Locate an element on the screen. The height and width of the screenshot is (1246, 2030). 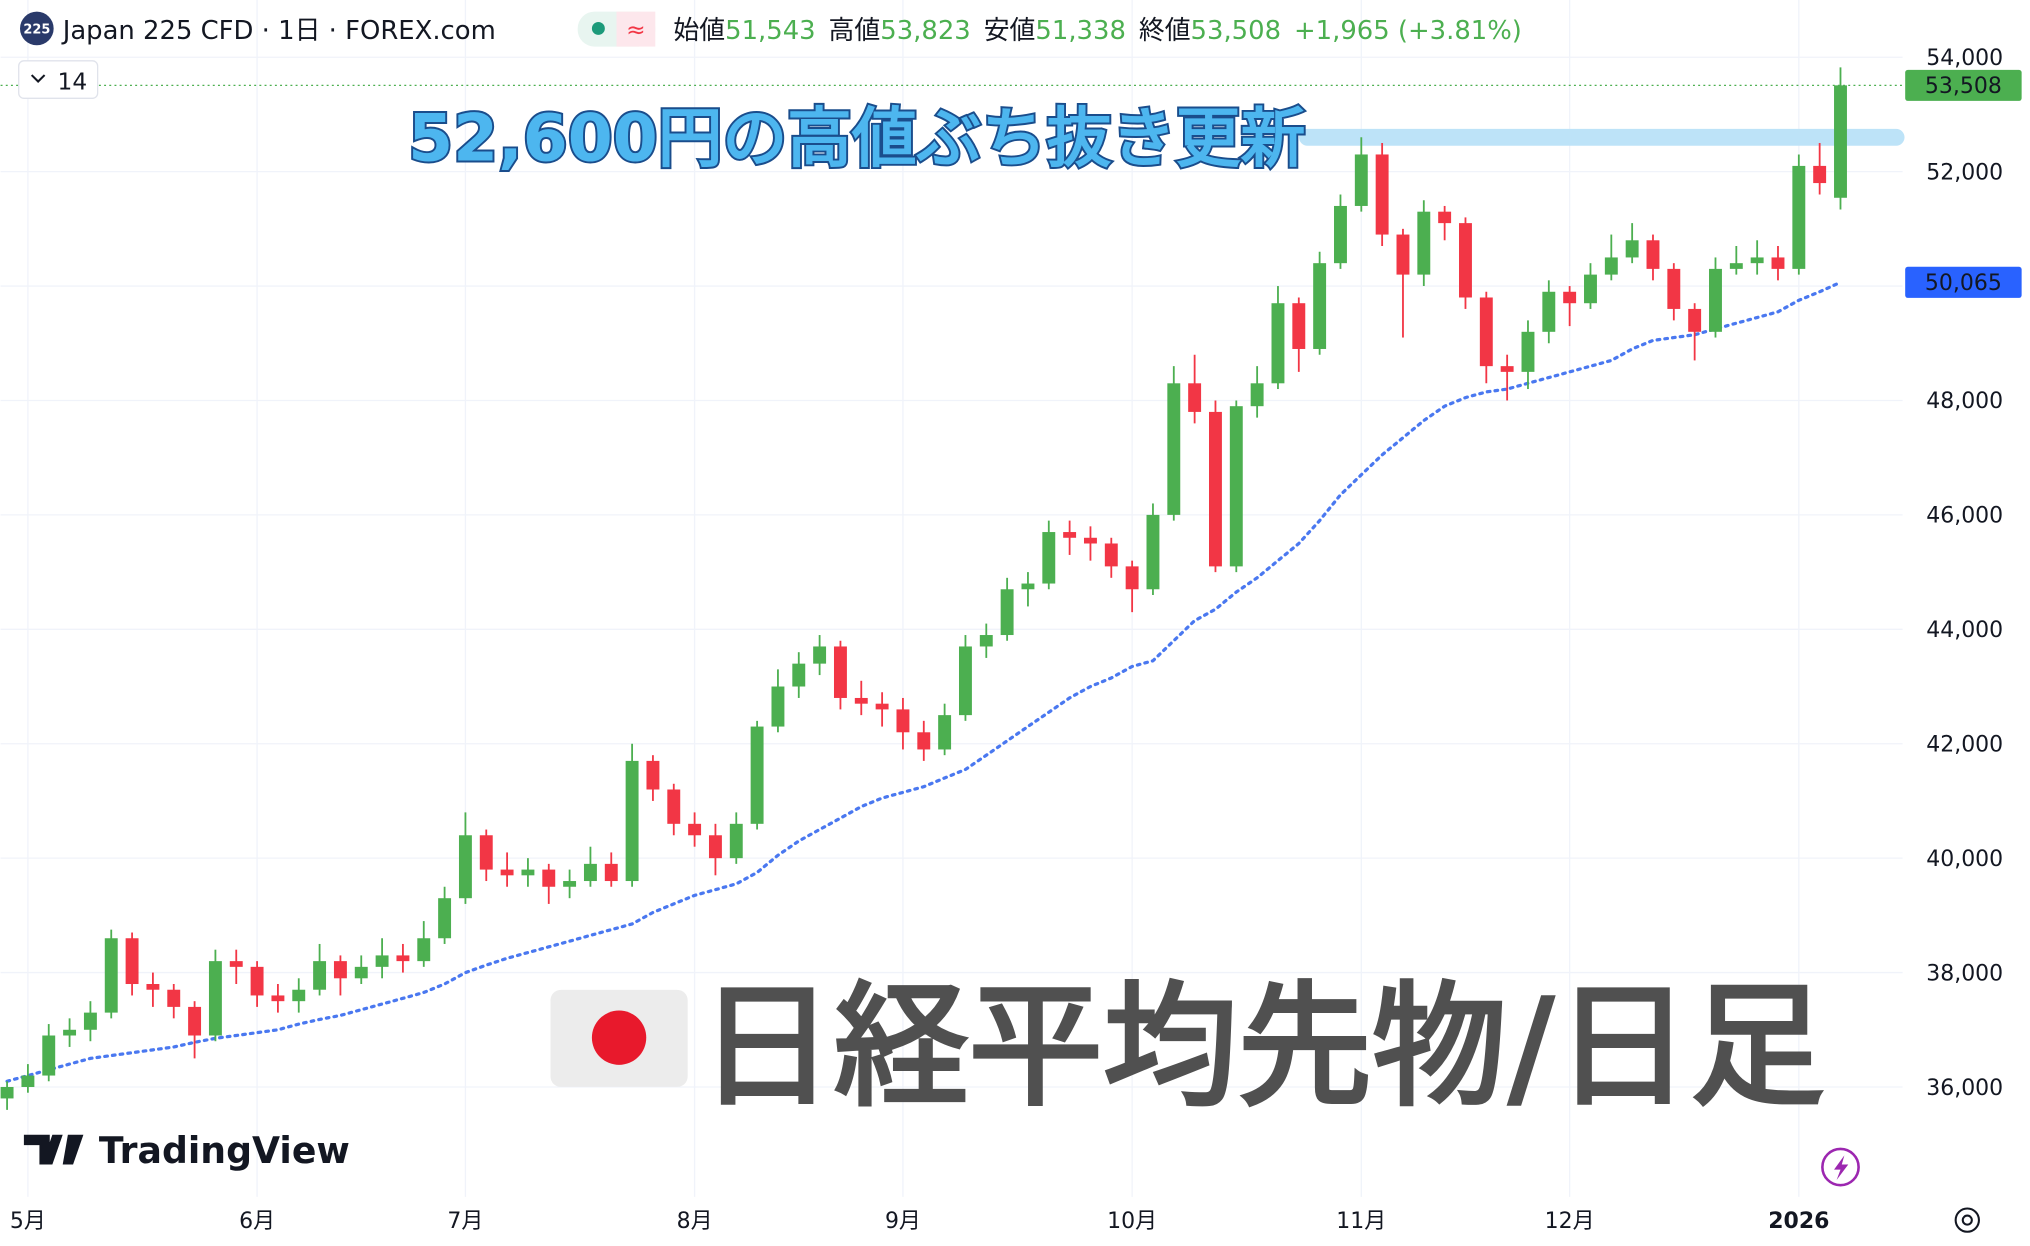
y-tick-label: 42,000 is located at coordinates (1964, 744).